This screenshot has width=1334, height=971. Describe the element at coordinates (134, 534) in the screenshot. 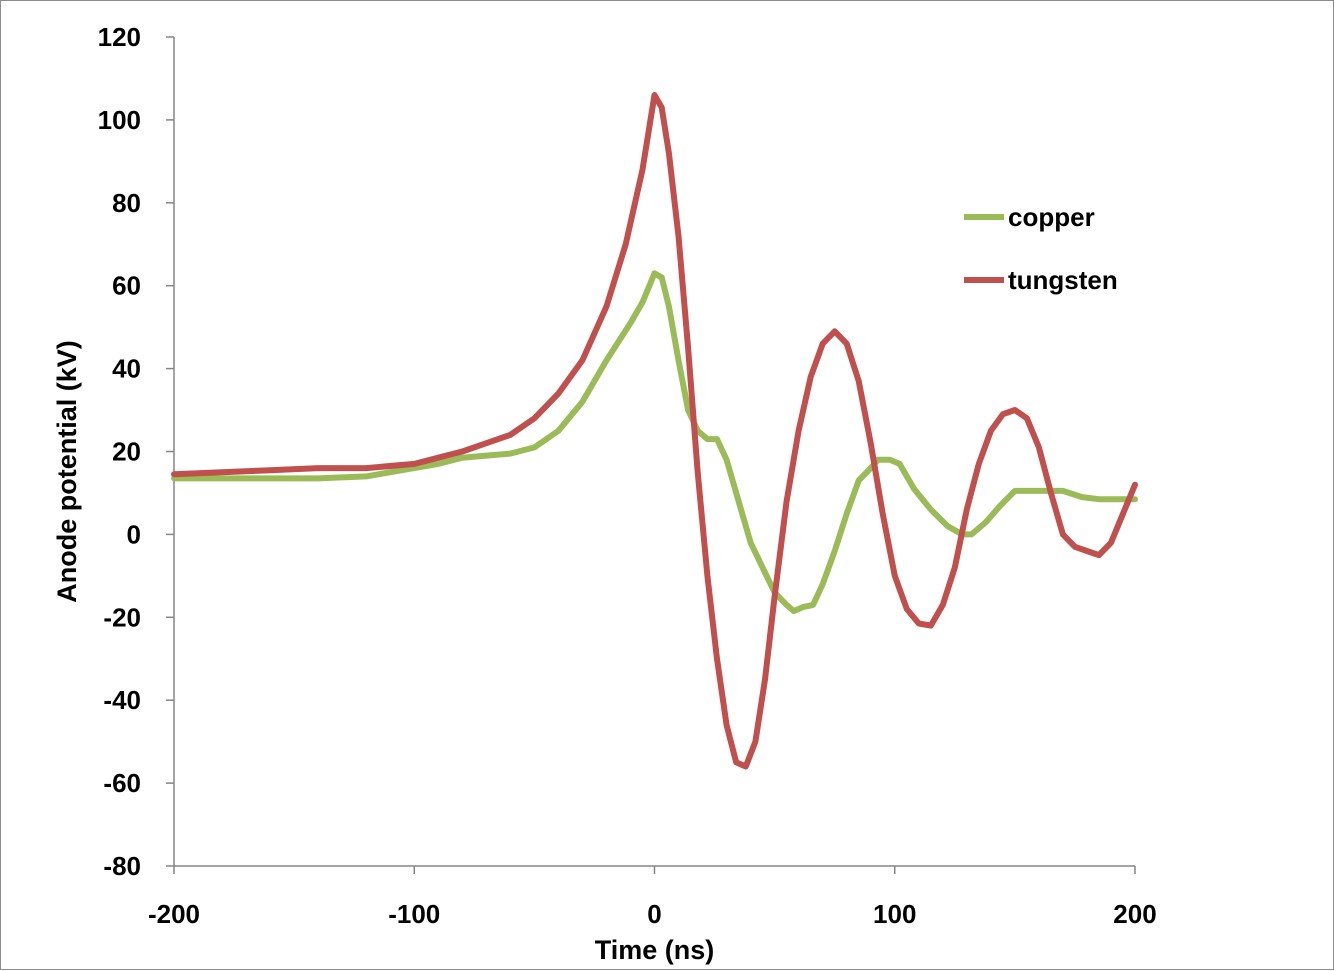

I see `y-tick-label: 0` at that location.